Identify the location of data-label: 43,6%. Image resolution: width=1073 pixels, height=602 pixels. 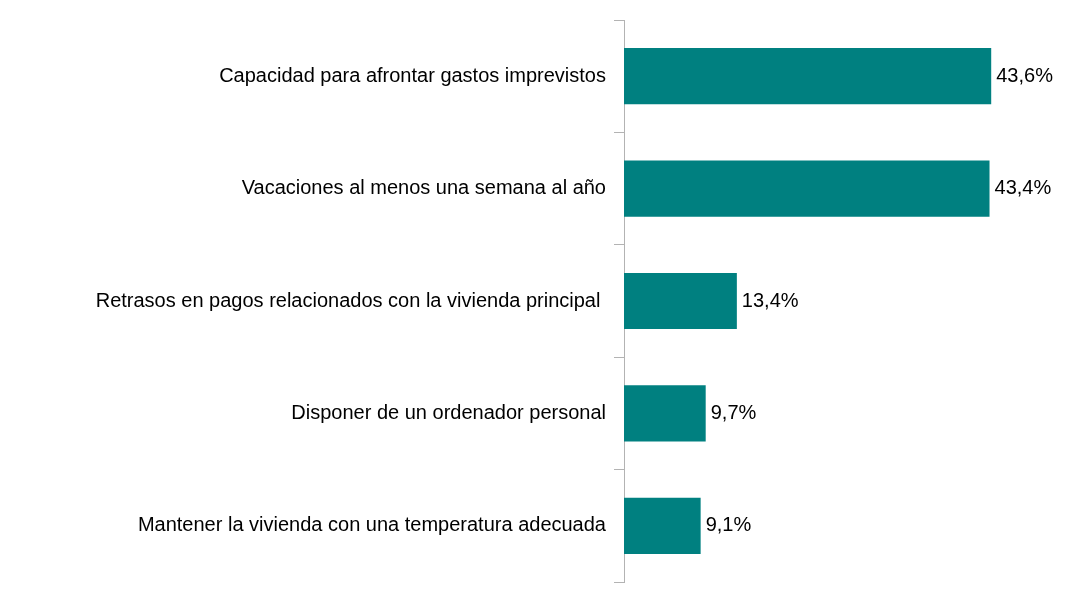
(1025, 74).